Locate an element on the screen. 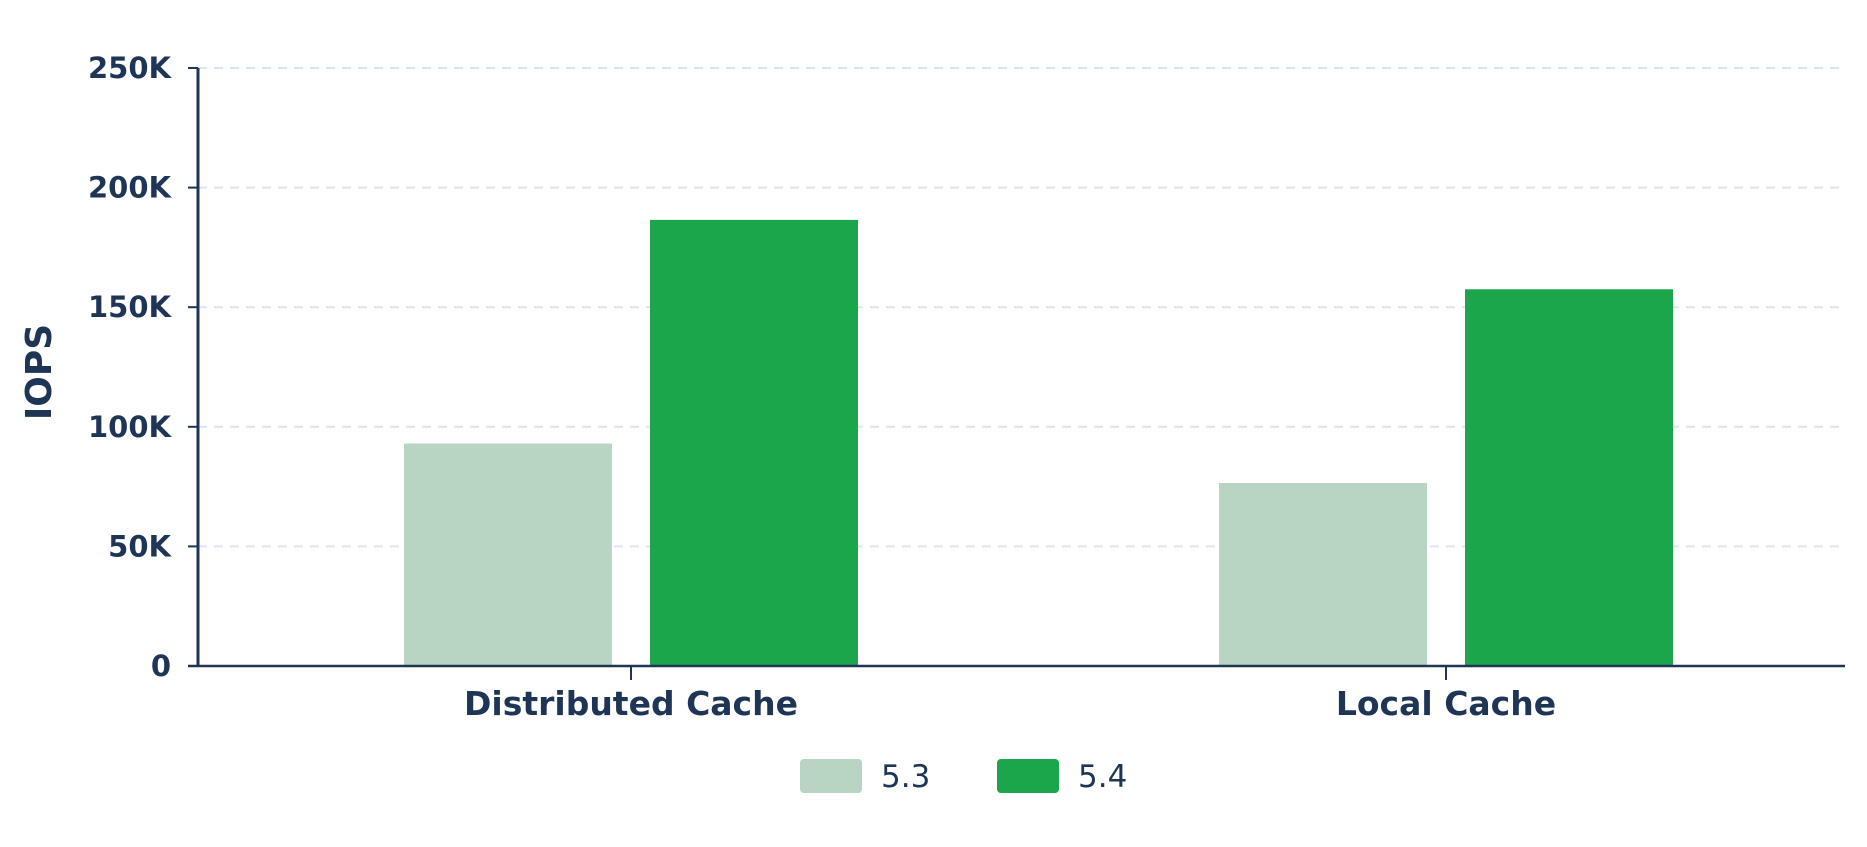 The width and height of the screenshot is (1867, 847). y-tick-label: 200K is located at coordinates (130, 188).